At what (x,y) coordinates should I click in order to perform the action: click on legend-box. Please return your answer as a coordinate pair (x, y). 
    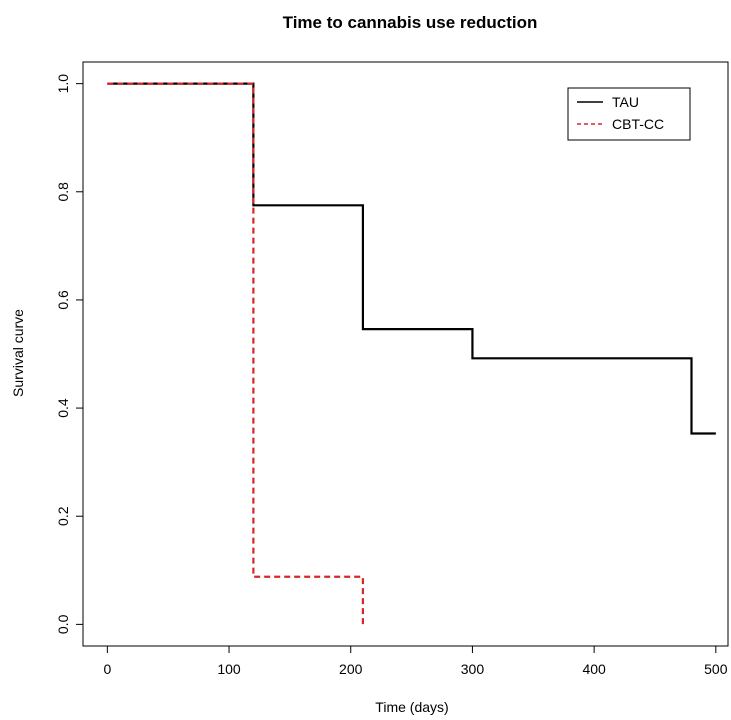
    Looking at the image, I should click on (629, 114).